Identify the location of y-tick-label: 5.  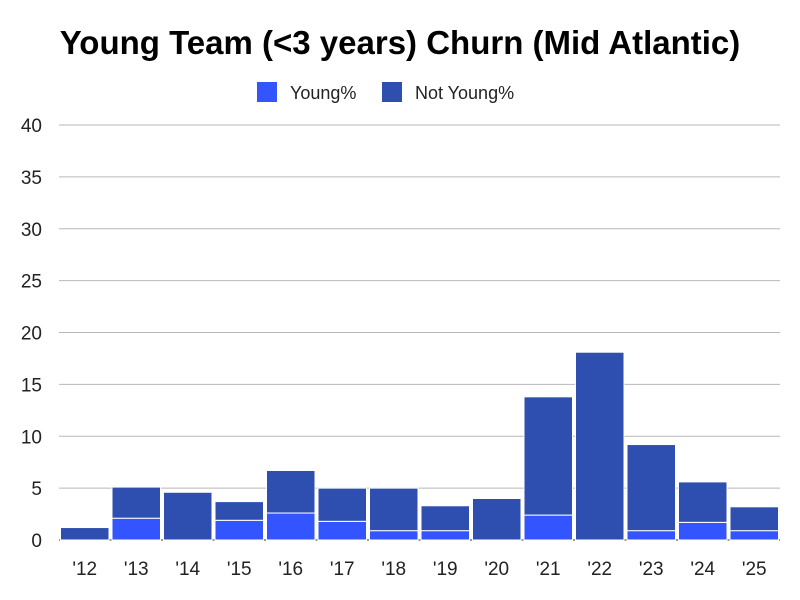
(36, 489).